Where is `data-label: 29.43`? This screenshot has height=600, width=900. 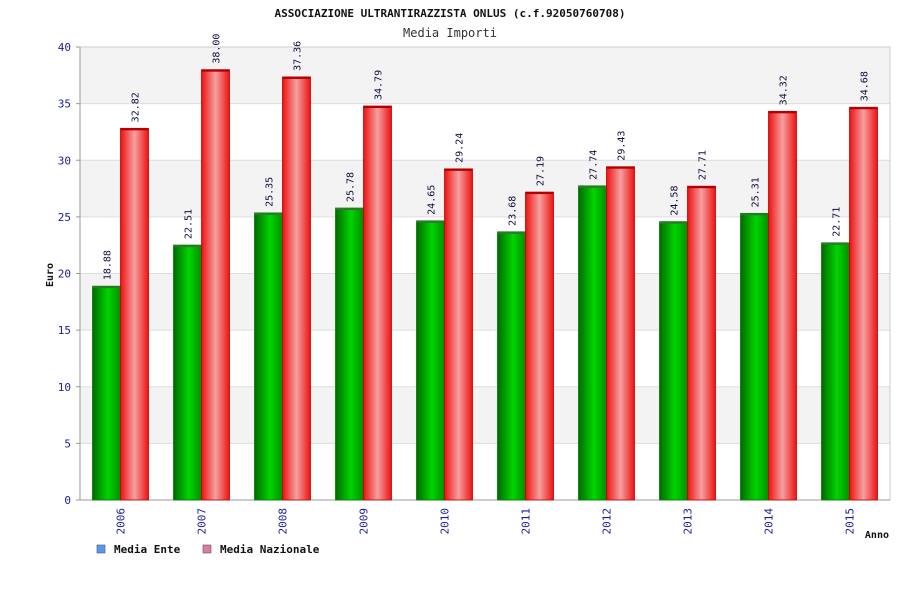
data-label: 29.43 is located at coordinates (622, 146).